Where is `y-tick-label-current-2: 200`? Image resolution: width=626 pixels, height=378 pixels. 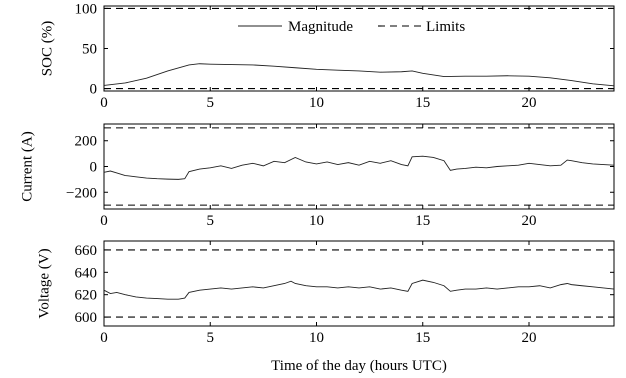 y-tick-label-current-2: 200 is located at coordinates (86, 142).